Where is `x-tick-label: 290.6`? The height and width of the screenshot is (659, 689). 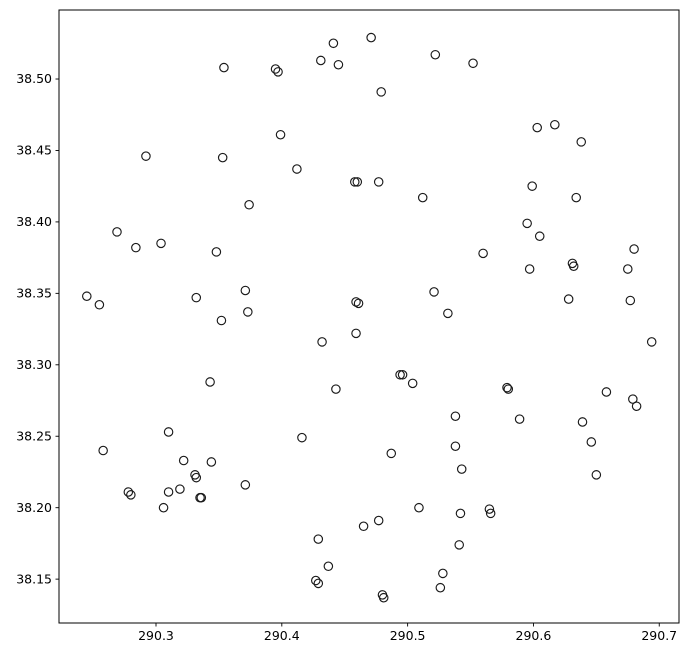
x-tick-label: 290.6 is located at coordinates (534, 635).